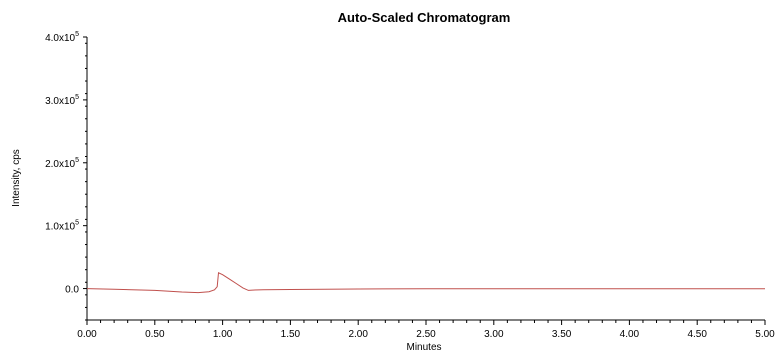 The image size is (780, 354). What do you see at coordinates (223, 334) in the screenshot?
I see `x-tick-label: 1.00` at bounding box center [223, 334].